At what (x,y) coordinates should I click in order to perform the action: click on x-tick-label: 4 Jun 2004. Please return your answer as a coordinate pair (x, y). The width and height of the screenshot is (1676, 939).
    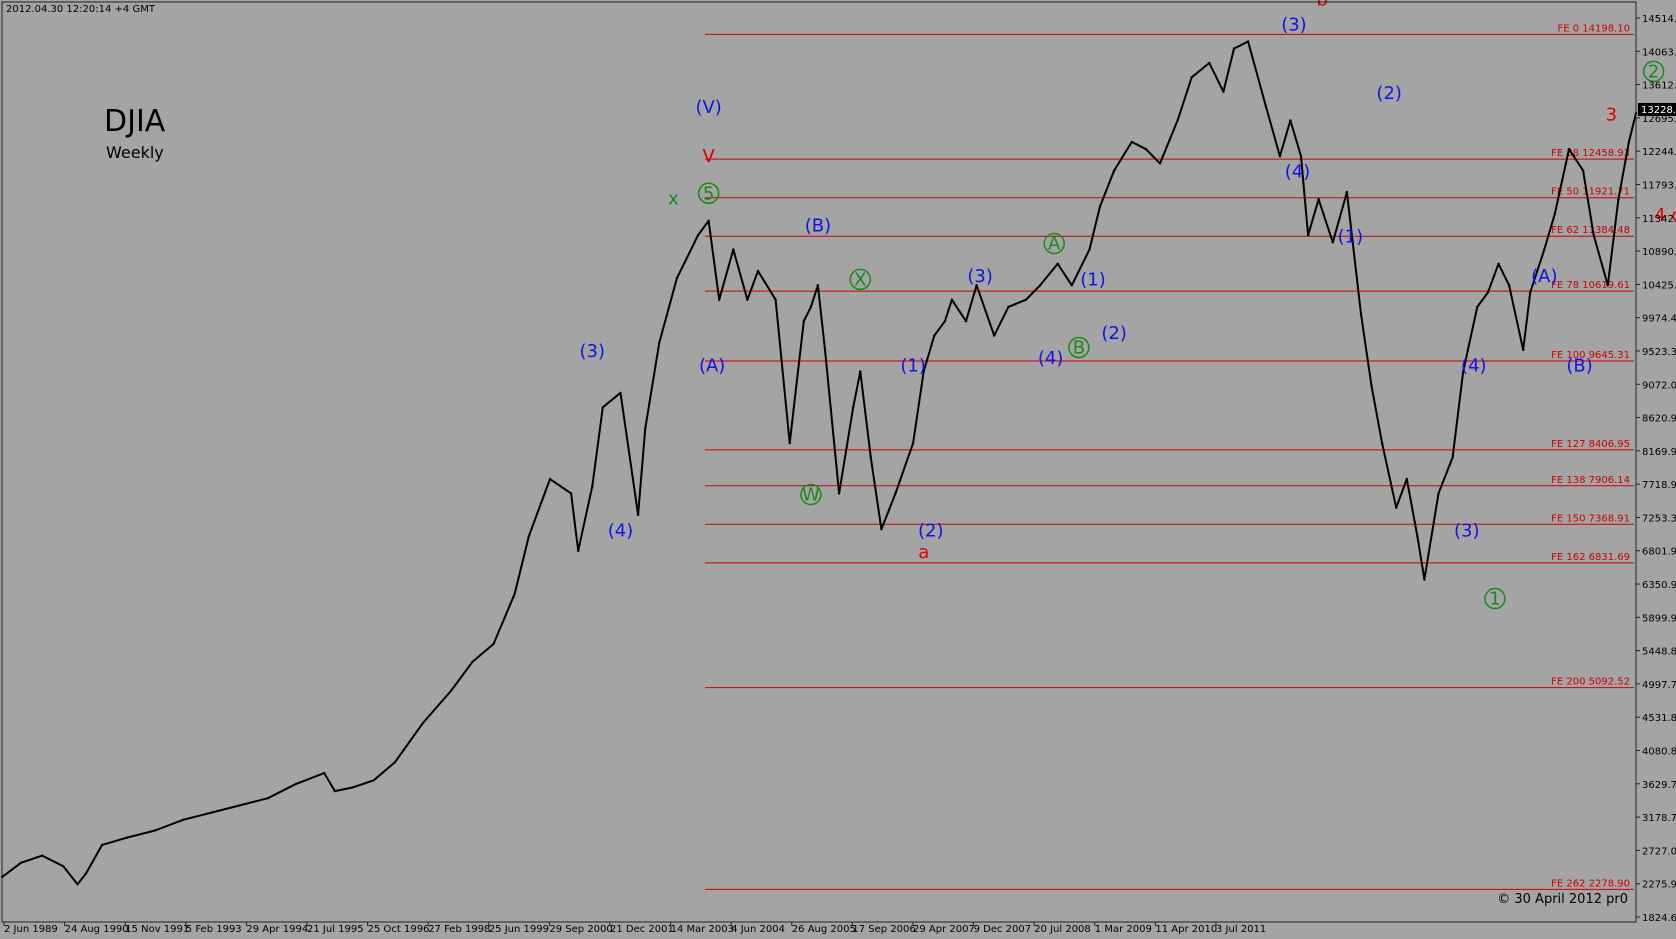
    Looking at the image, I should click on (758, 929).